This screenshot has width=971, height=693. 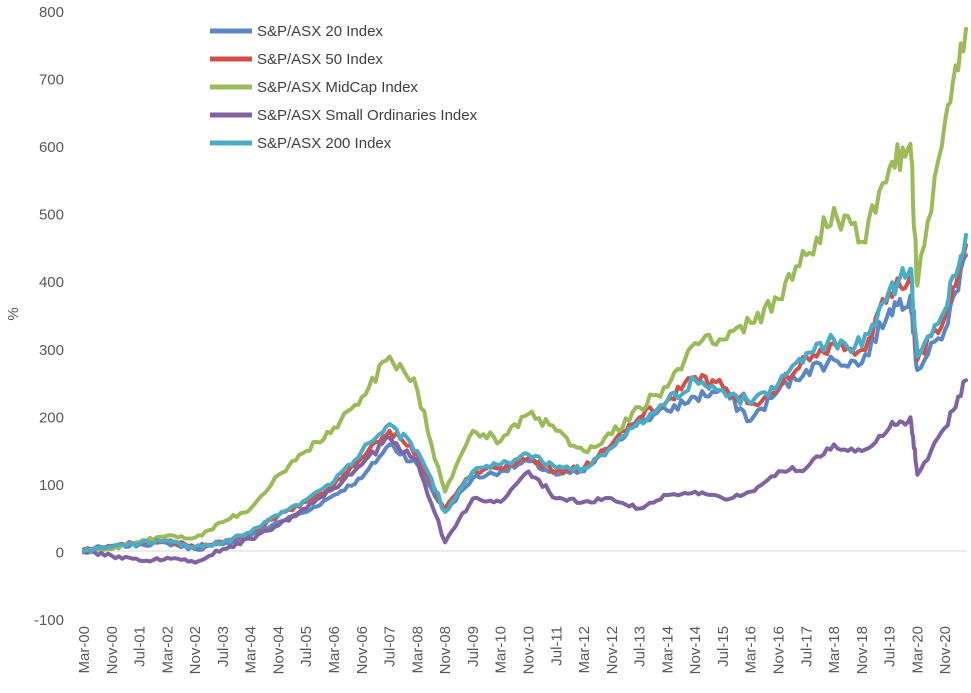 What do you see at coordinates (890, 646) in the screenshot?
I see `x-tick-label: Jul-19` at bounding box center [890, 646].